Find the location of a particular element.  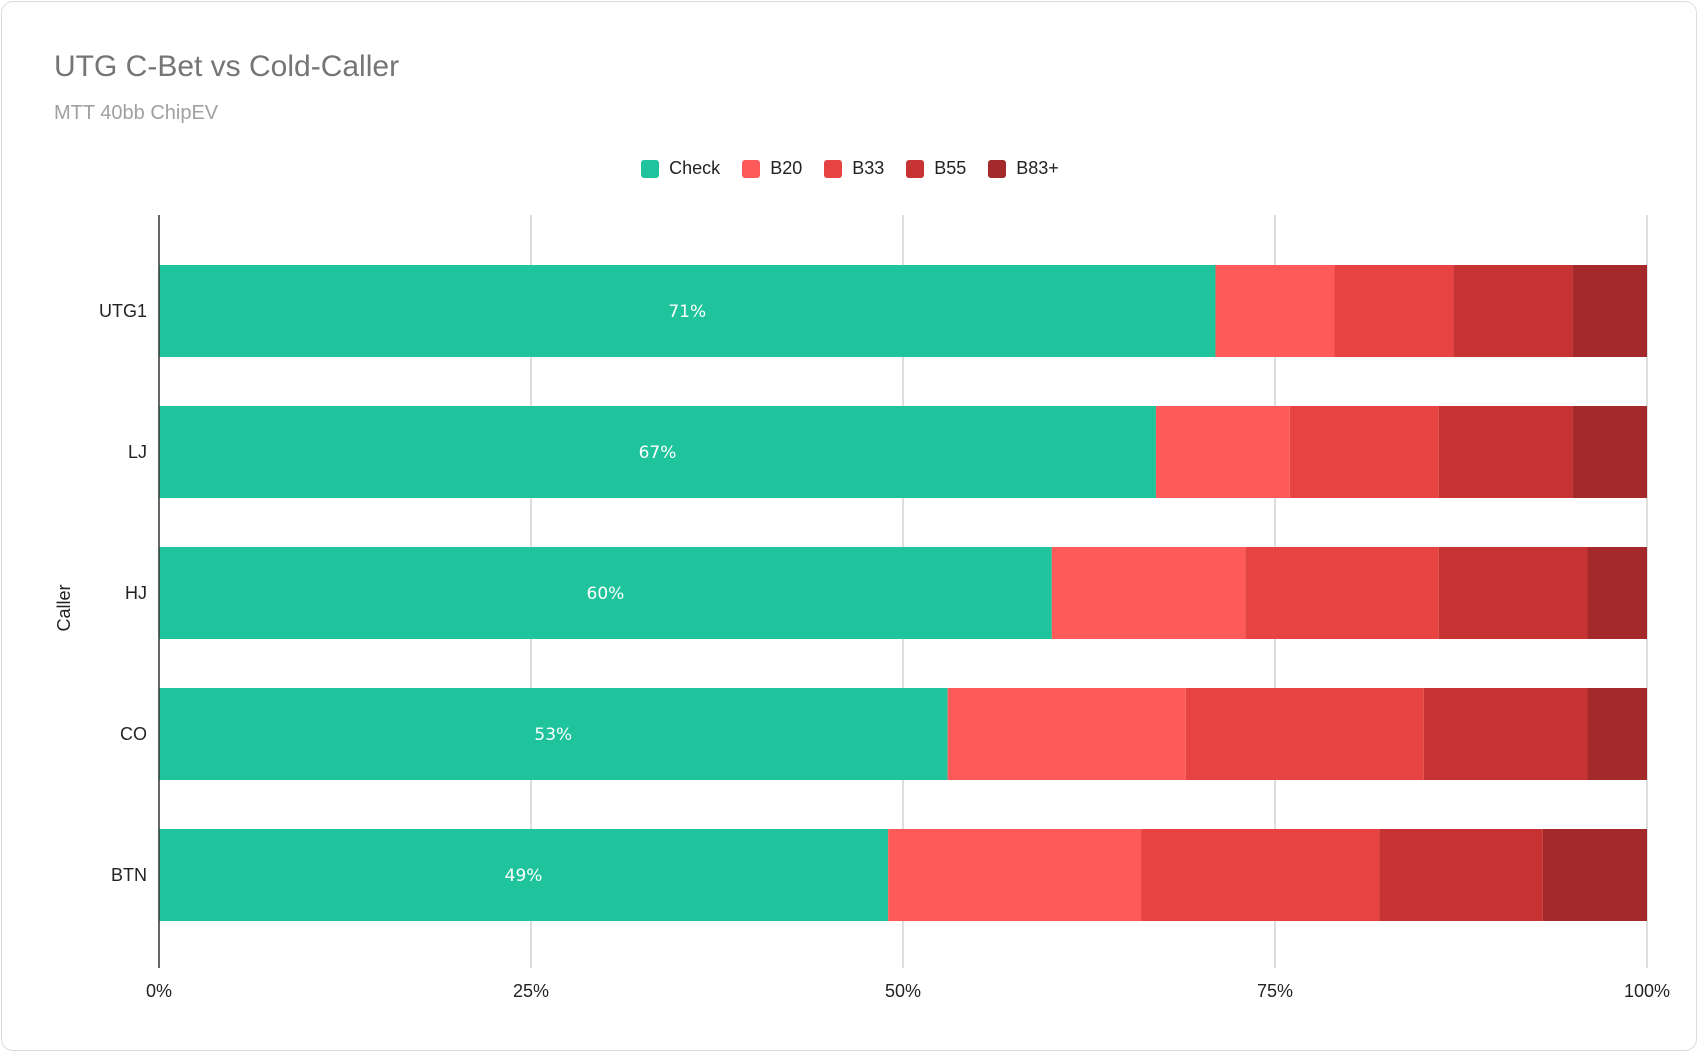

legend-item: B55 is located at coordinates (936, 168).